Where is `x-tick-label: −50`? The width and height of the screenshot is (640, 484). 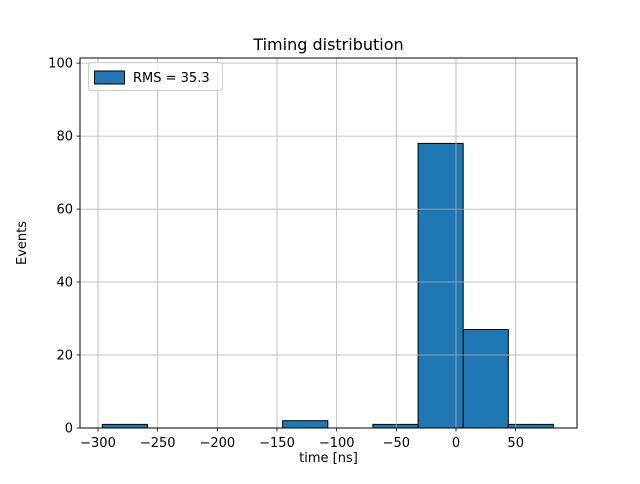 x-tick-label: −50 is located at coordinates (396, 443).